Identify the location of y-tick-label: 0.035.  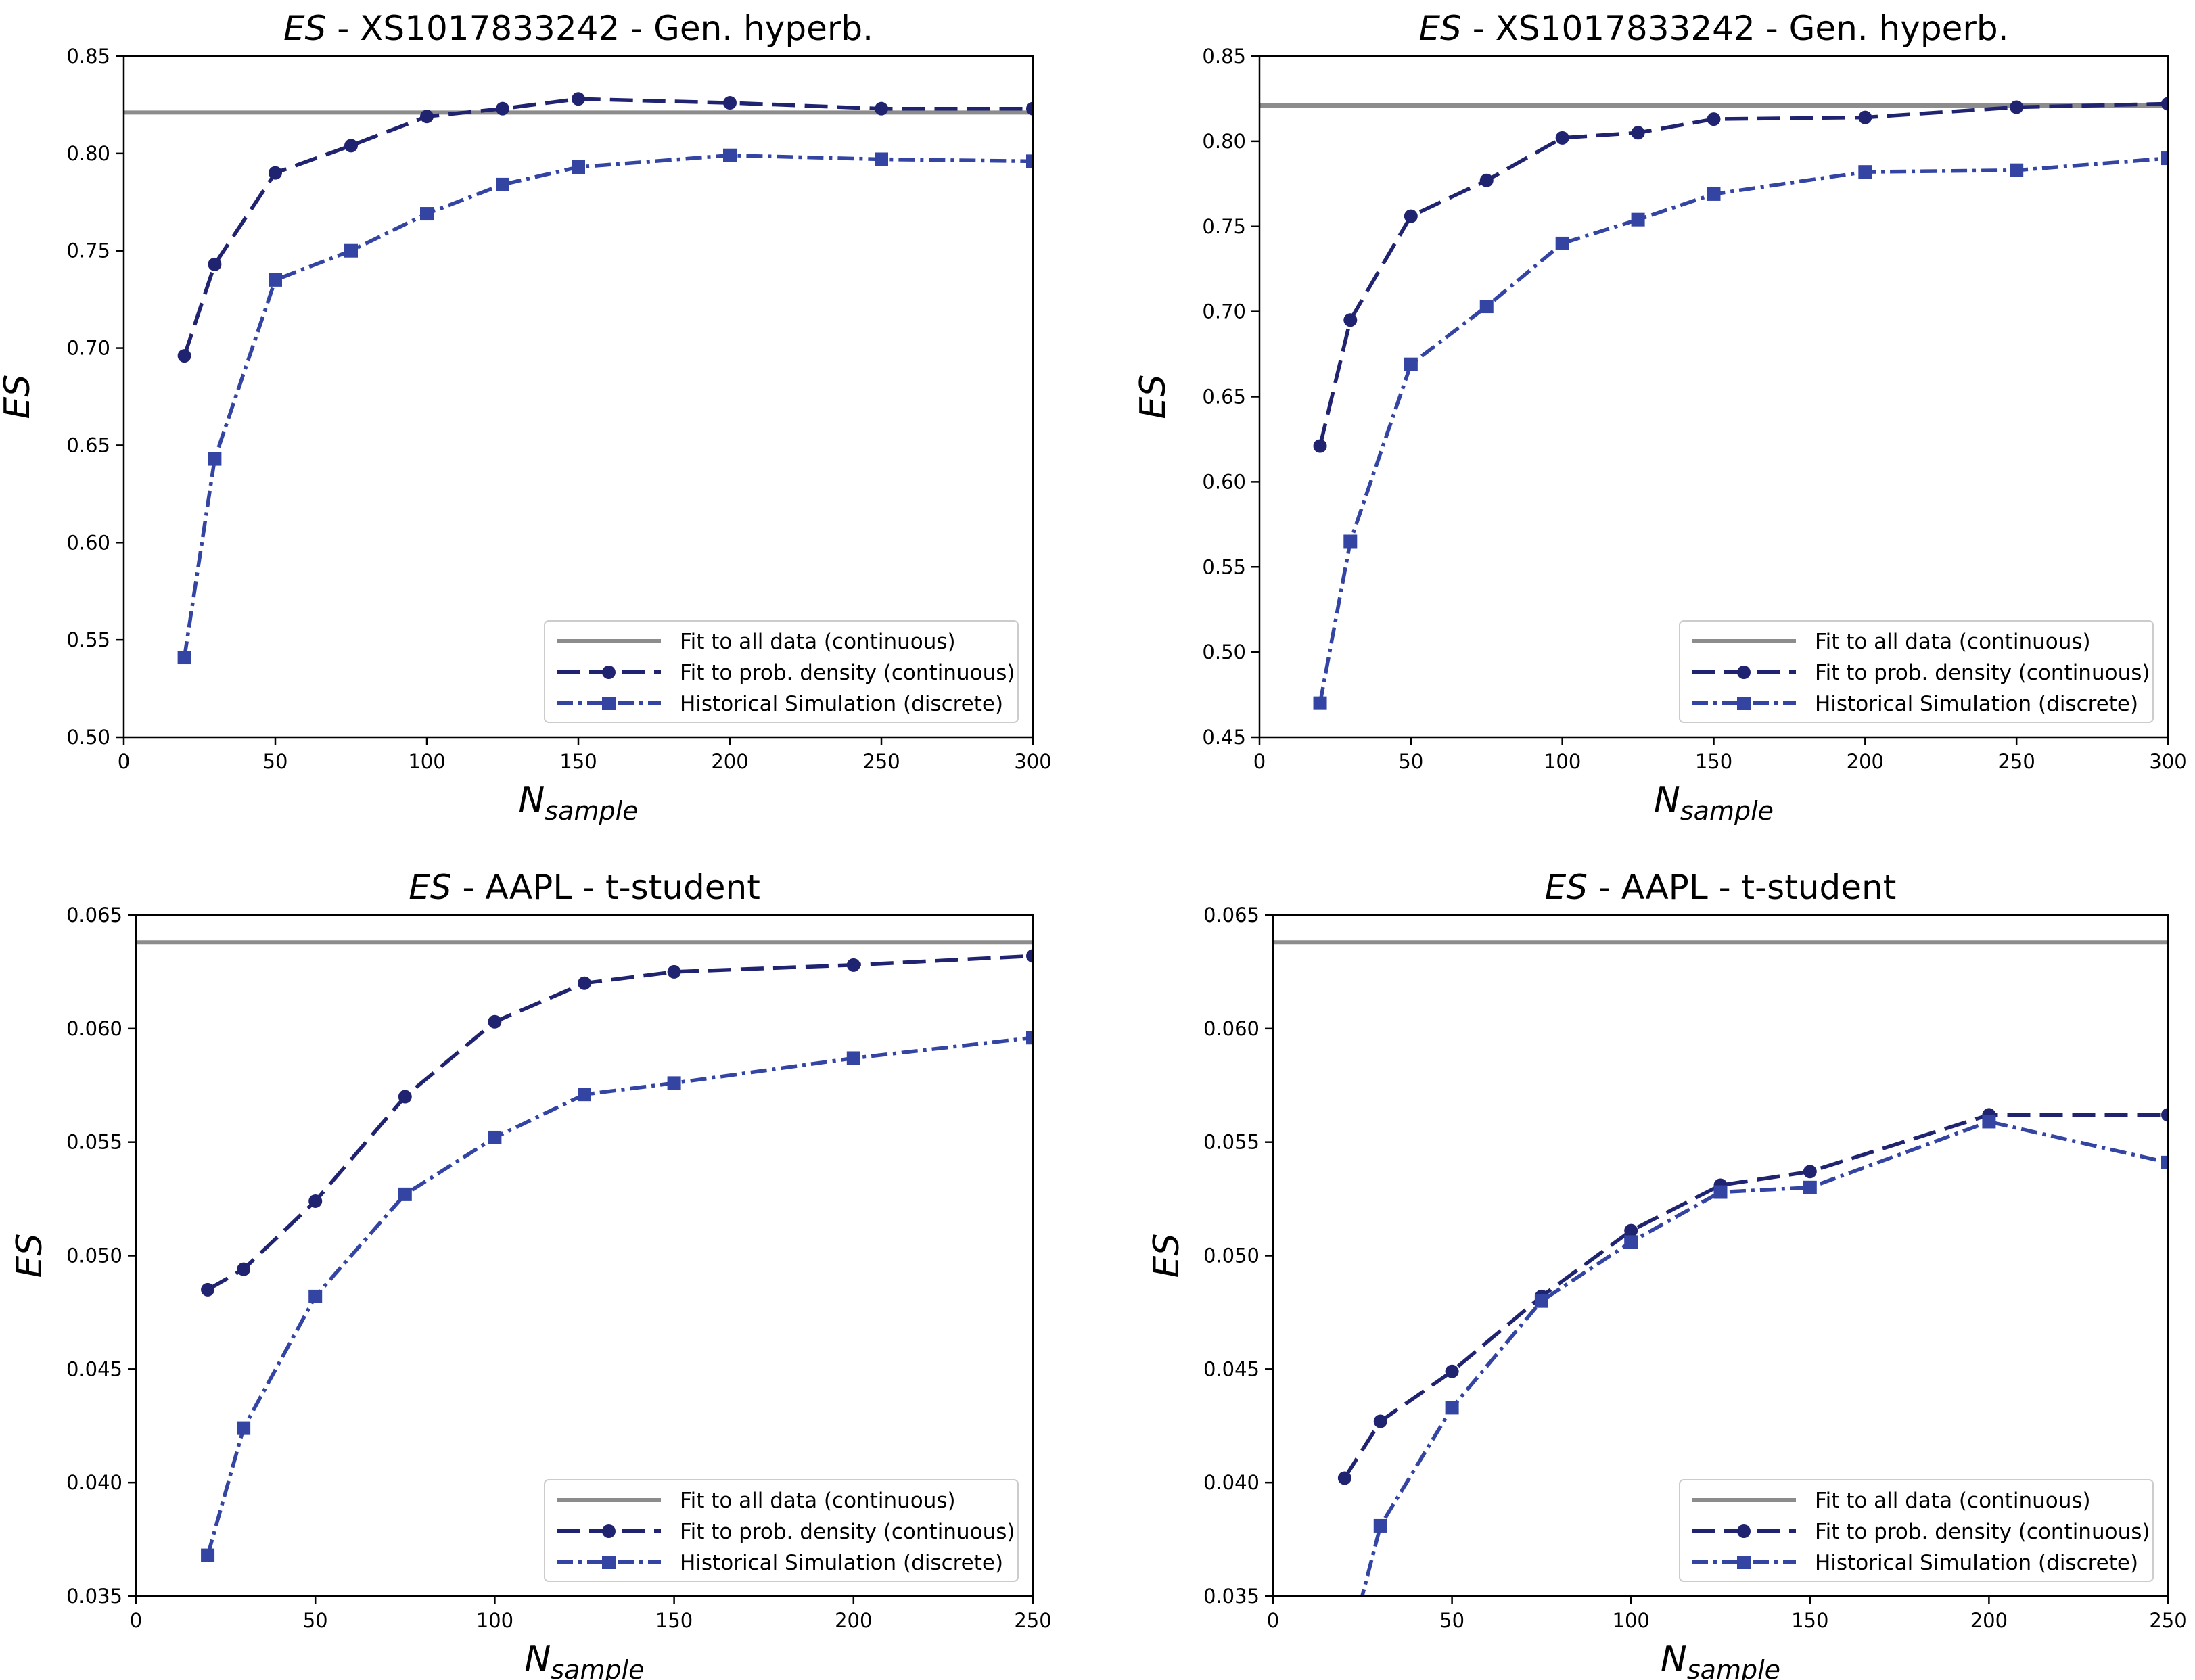
(1231, 1597).